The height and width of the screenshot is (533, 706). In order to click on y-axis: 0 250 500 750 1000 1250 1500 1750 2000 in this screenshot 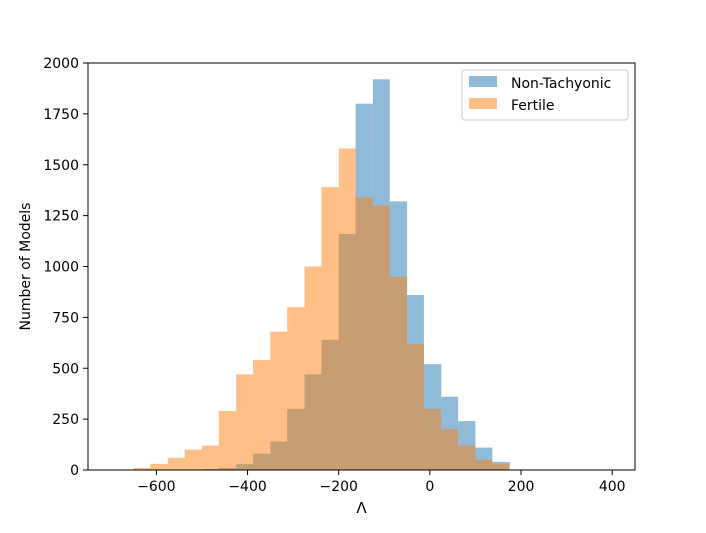, I will do `click(65, 267)`.